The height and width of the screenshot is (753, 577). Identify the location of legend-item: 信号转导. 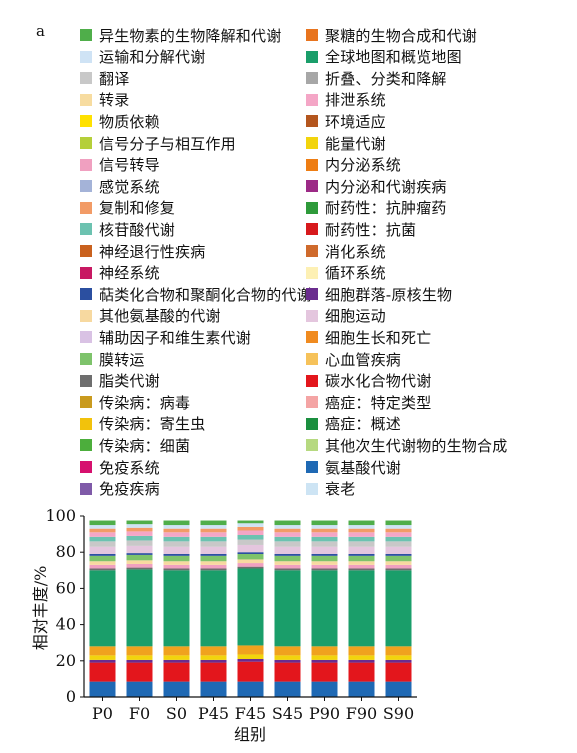
(120, 165).